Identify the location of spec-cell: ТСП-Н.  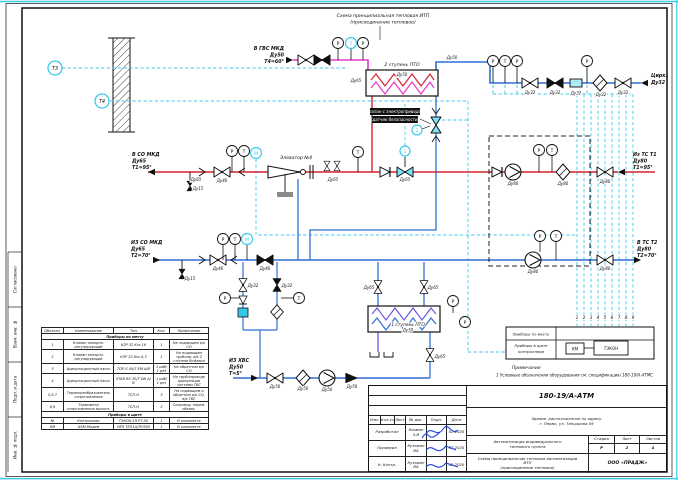
(133, 395).